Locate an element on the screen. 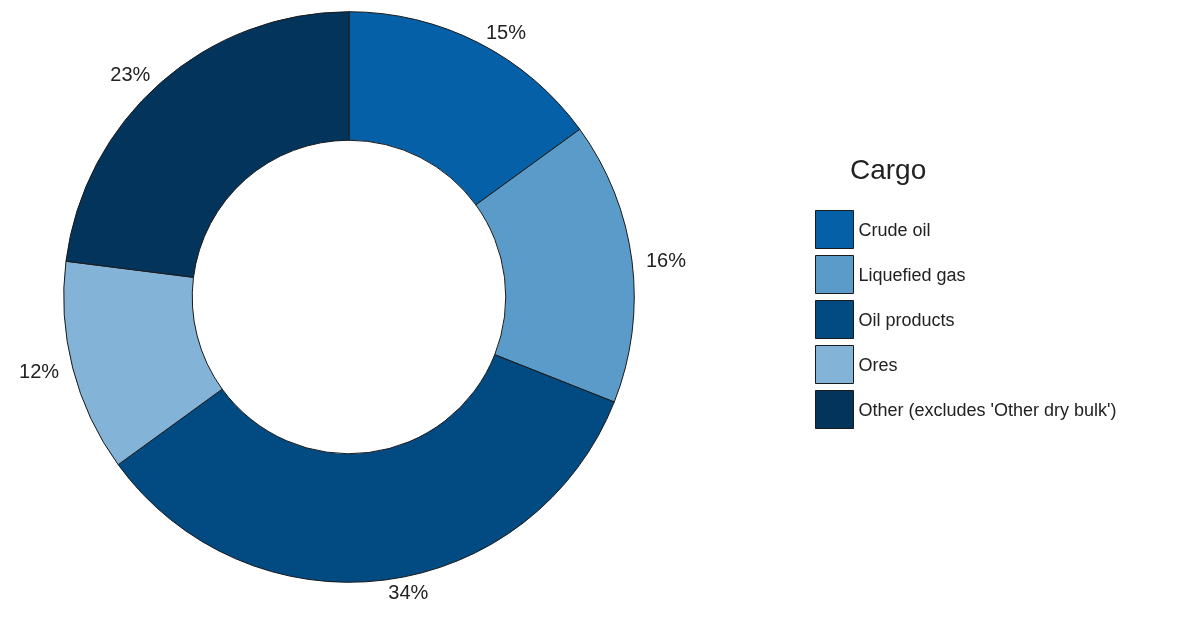 The image size is (1190, 627). data-label: 12% is located at coordinates (39, 370).